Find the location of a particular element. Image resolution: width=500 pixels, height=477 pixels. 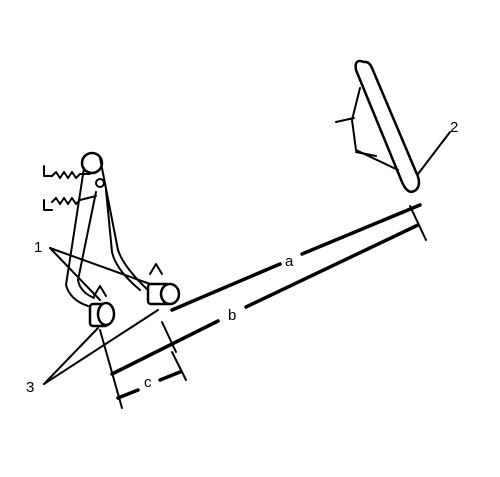

spring-lower is located at coordinates (70, 203).